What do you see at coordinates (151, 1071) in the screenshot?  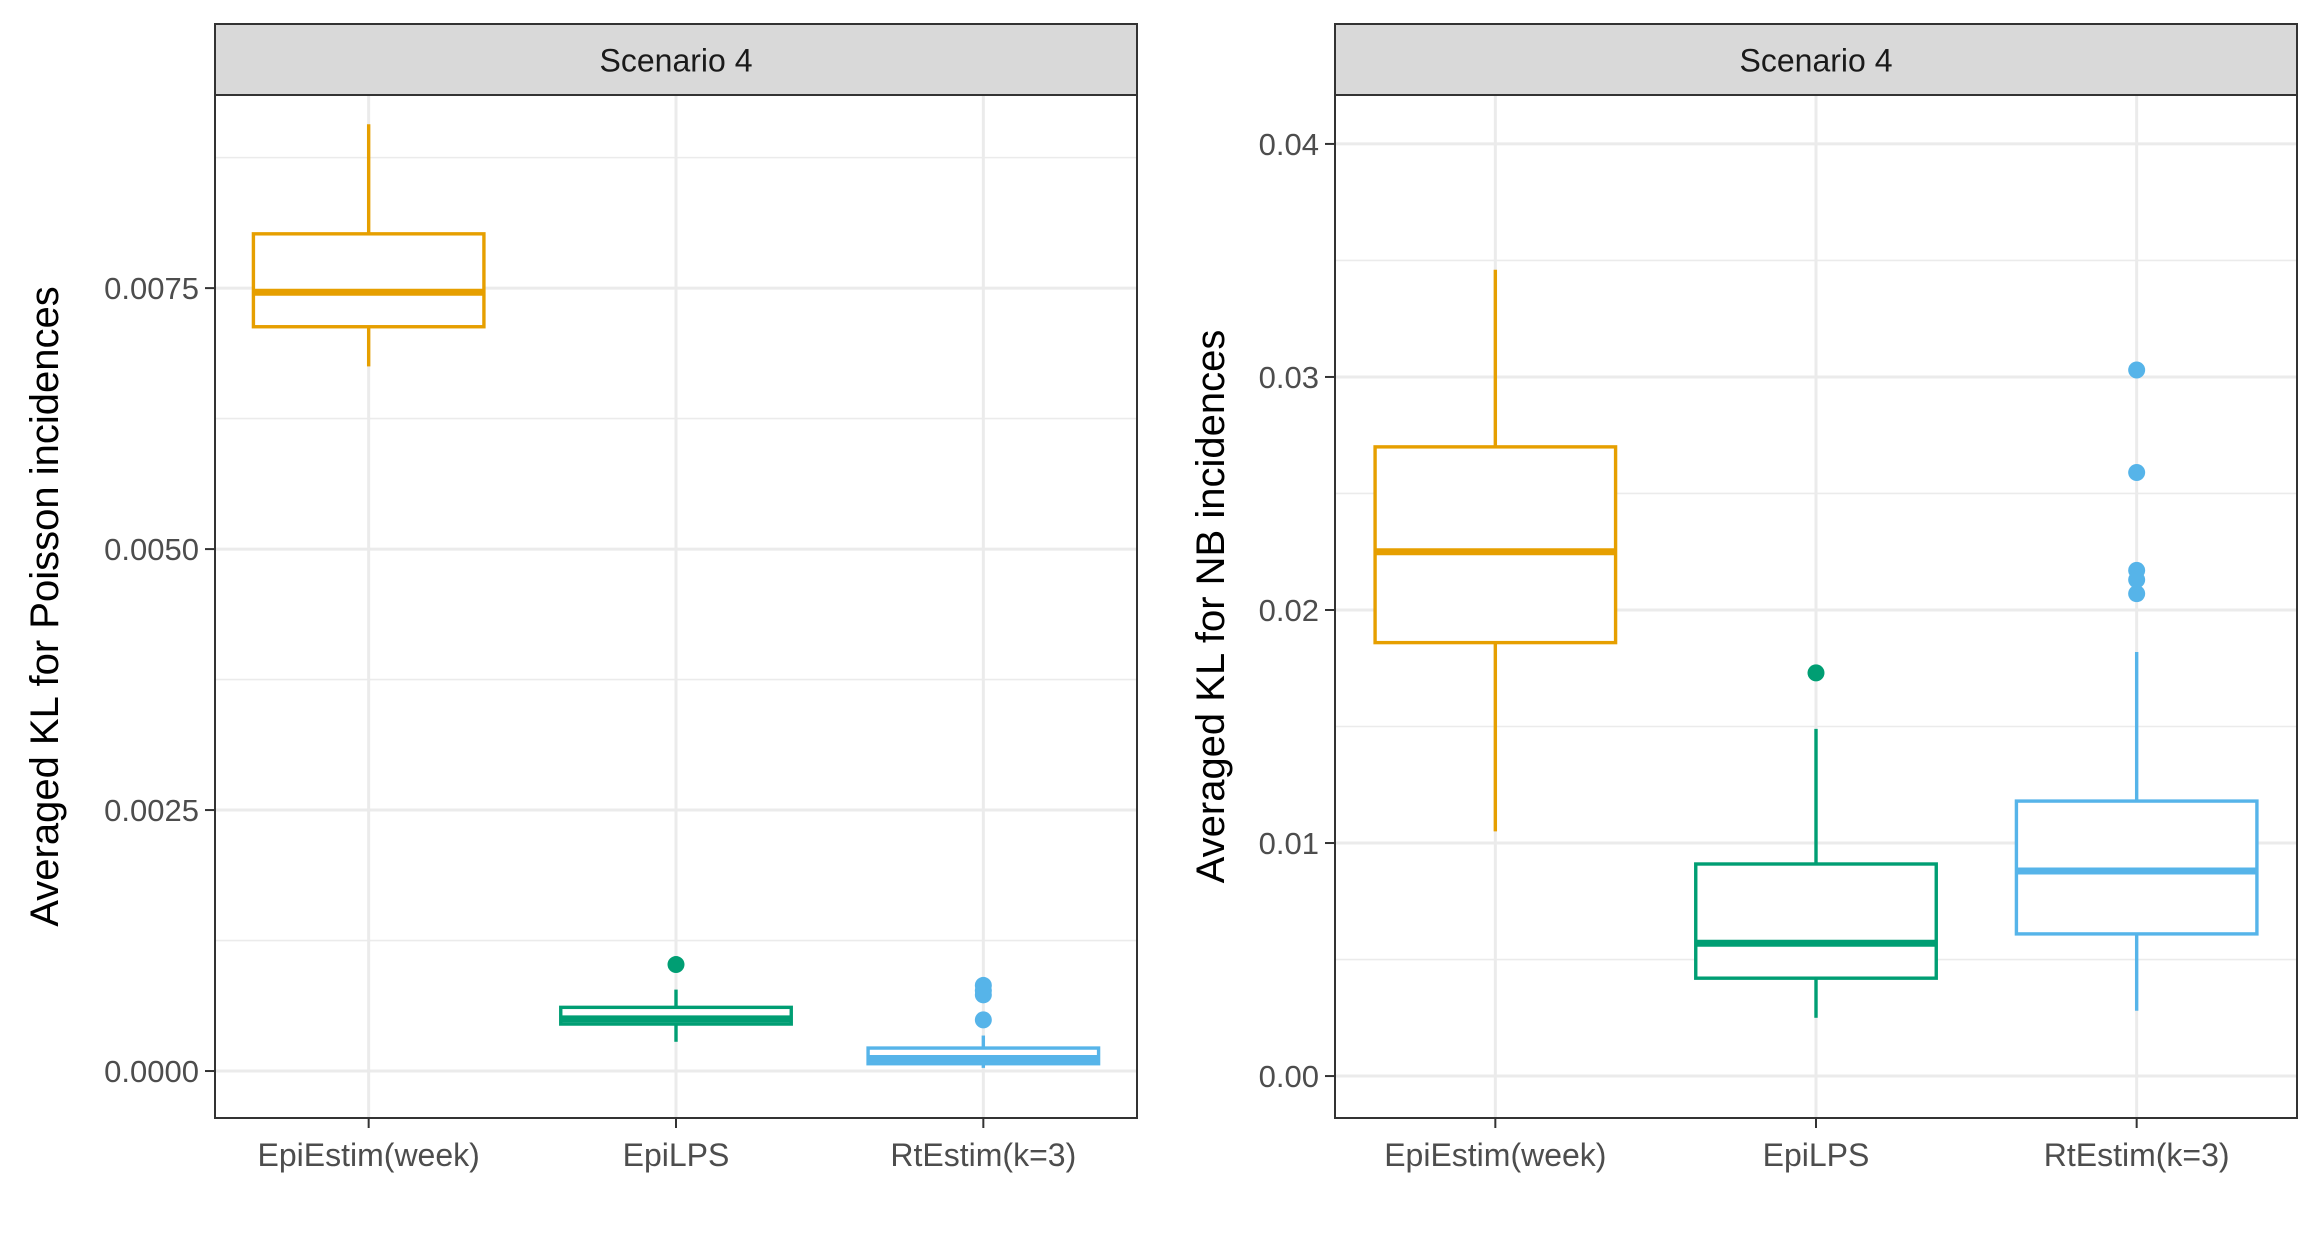 I see `y-tick-label: 0.0000` at bounding box center [151, 1071].